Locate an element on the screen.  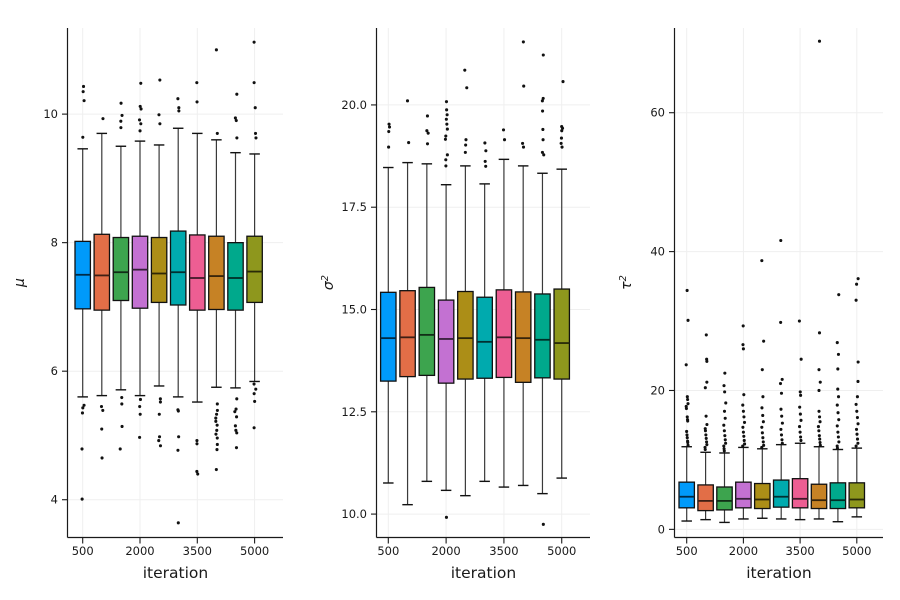
y-tick-label: 20 is located at coordinates (657, 391).